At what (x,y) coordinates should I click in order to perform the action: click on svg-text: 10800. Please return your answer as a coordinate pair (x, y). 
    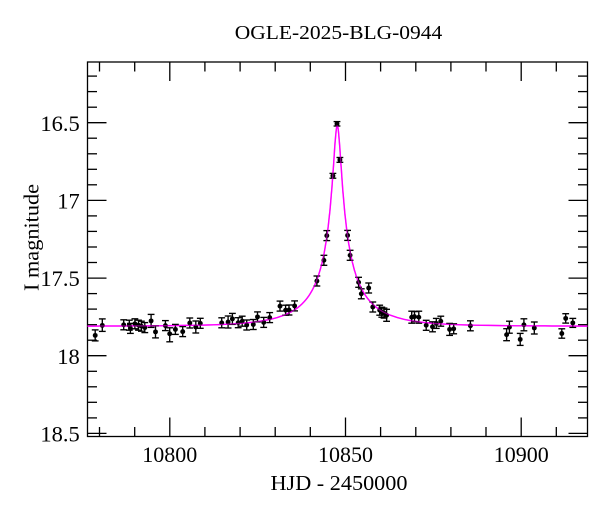
    Looking at the image, I should click on (169, 454).